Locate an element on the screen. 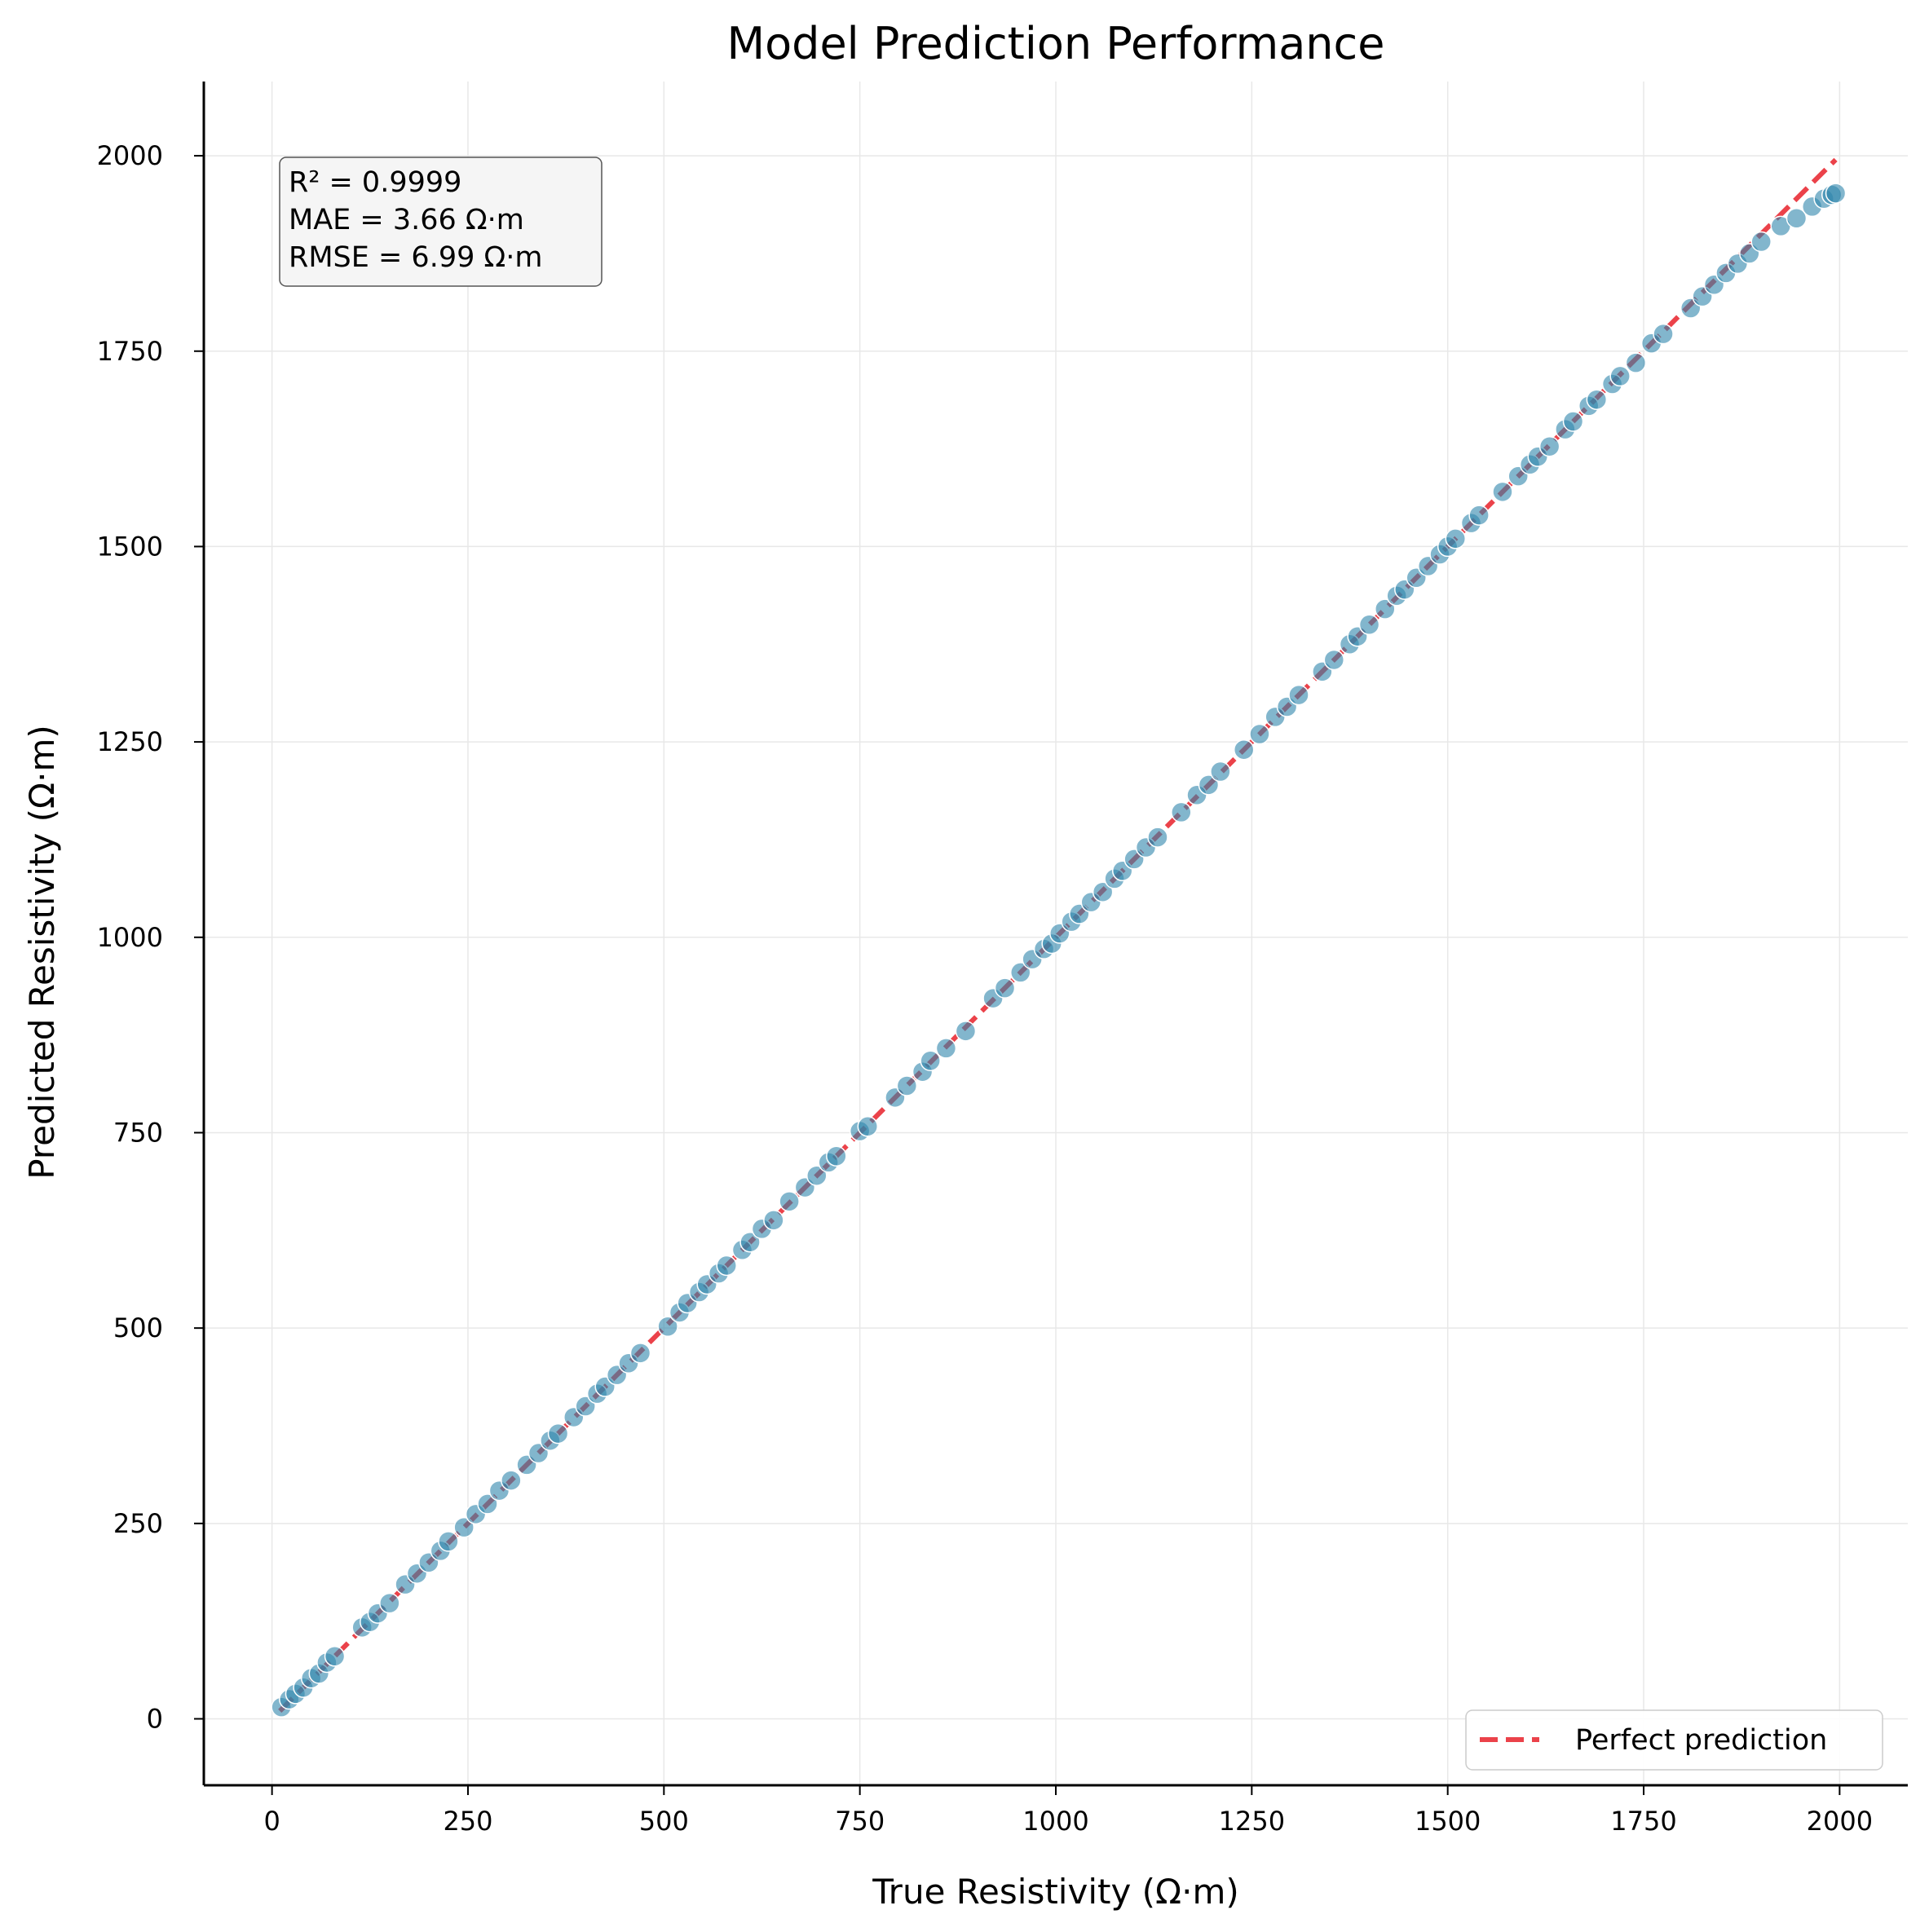 The height and width of the screenshot is (1932, 1929). stats-box-background is located at coordinates (441, 222).